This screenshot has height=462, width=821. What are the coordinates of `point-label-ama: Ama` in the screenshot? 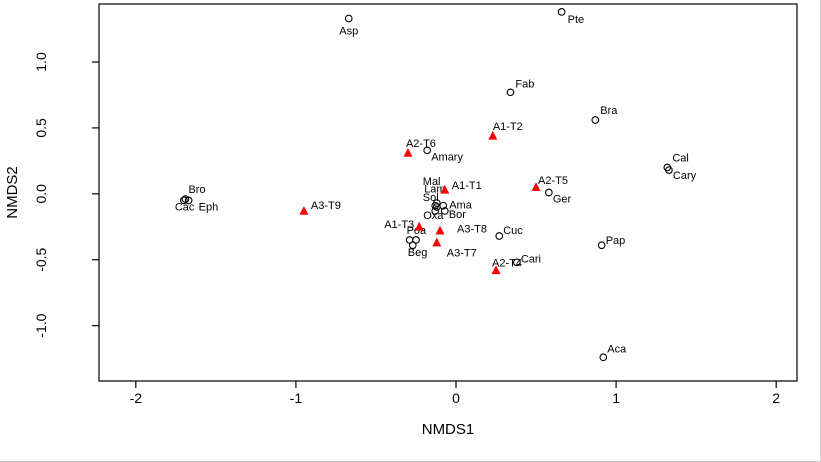 It's located at (461, 206).